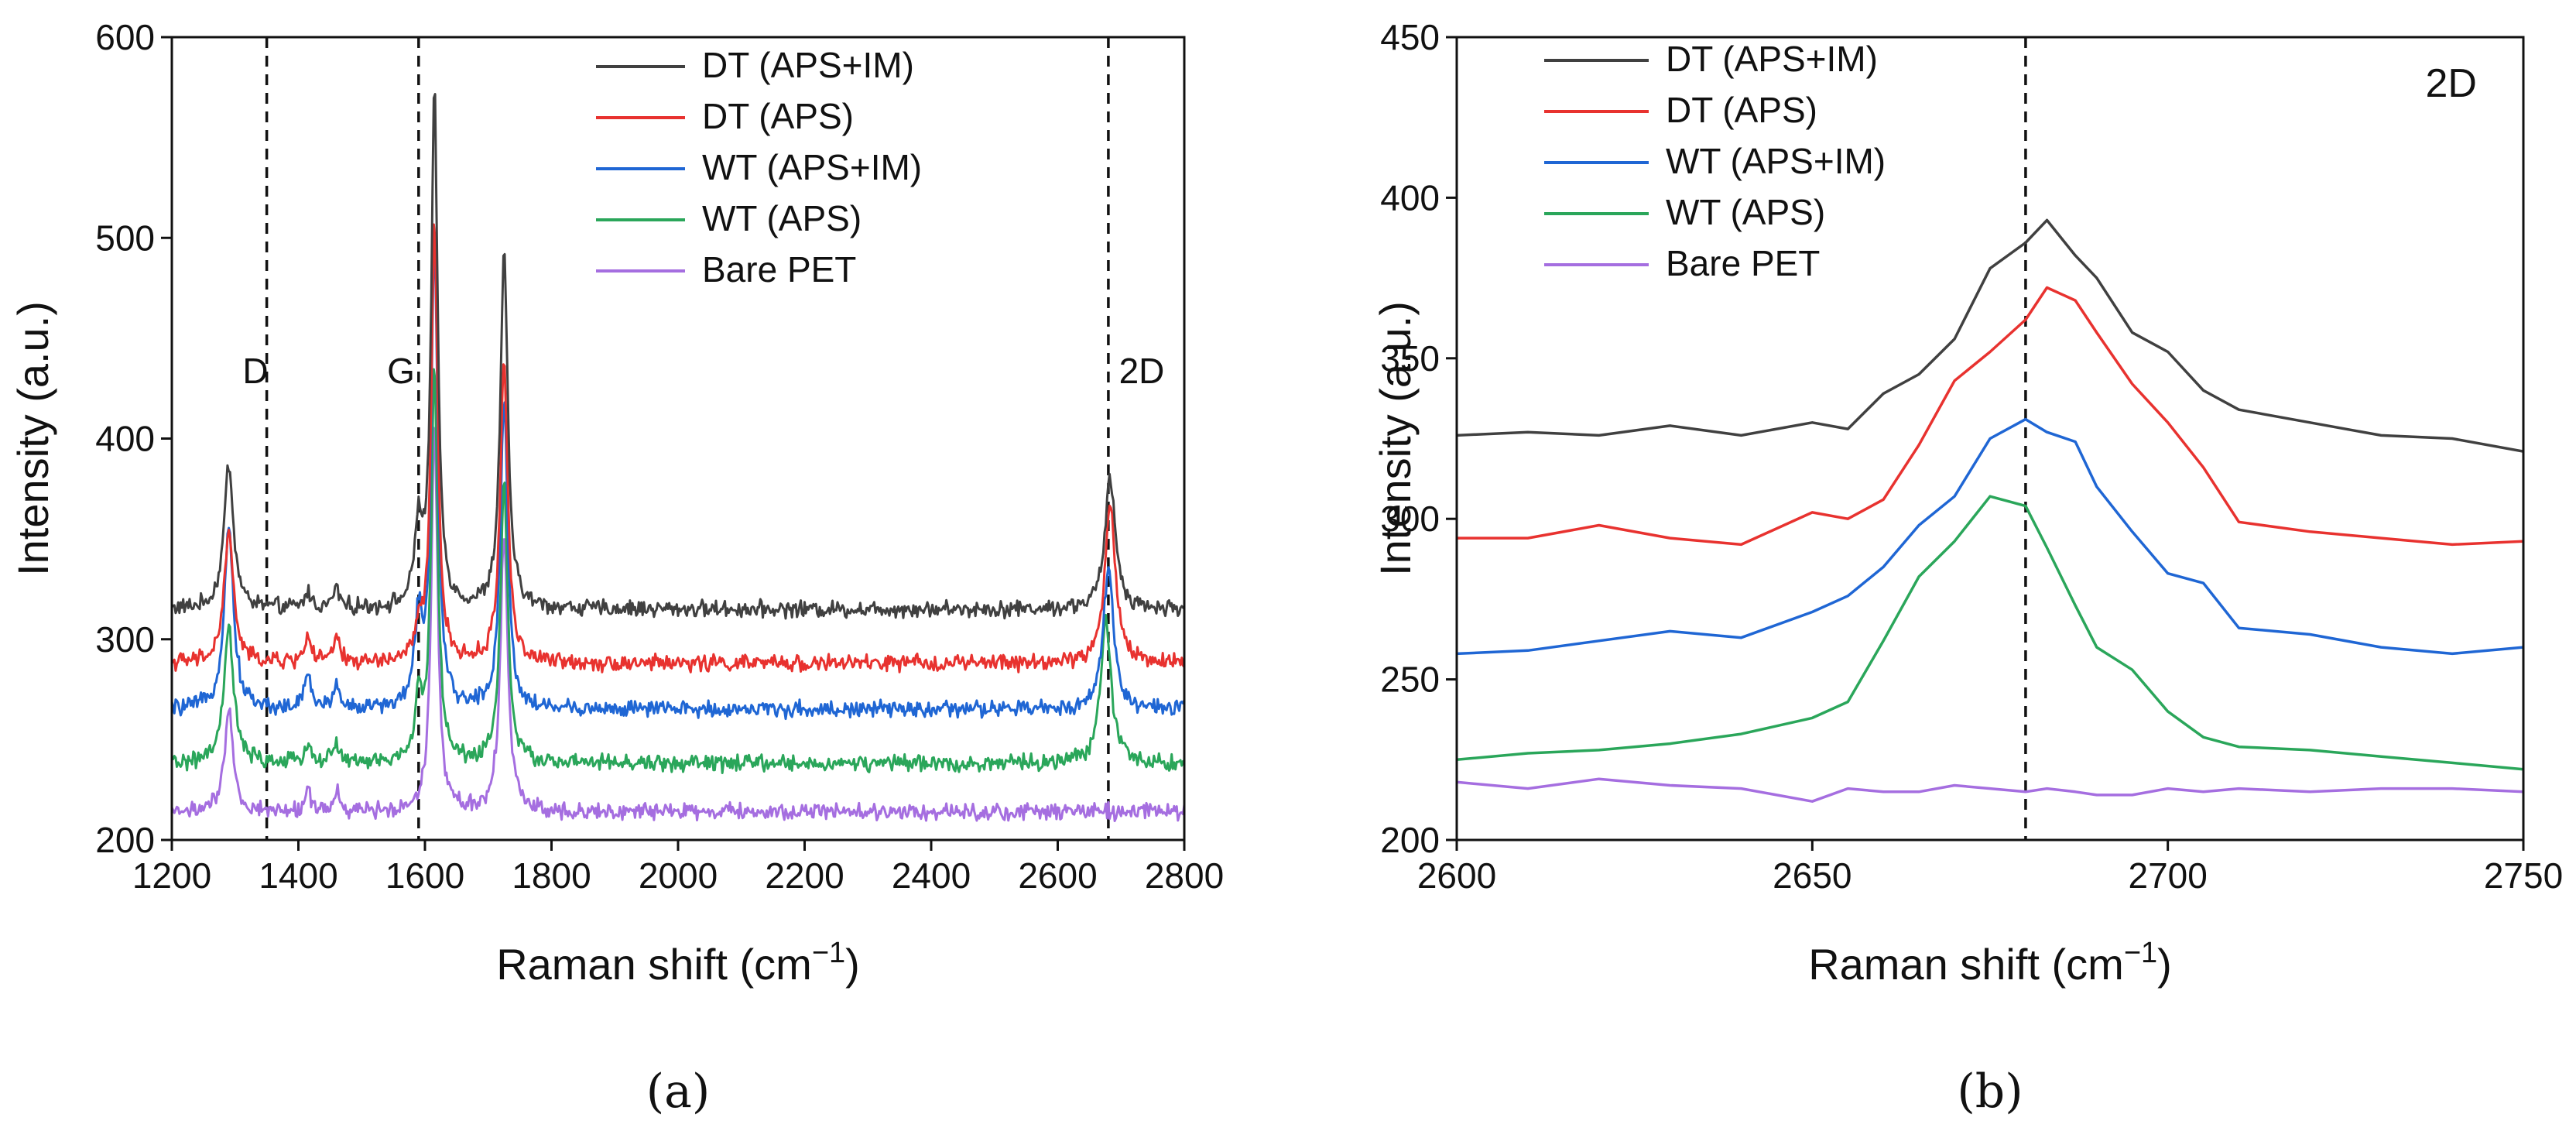 This screenshot has width=2576, height=1138. Describe the element at coordinates (1812, 875) in the screenshot. I see `x-tick-label: 2650` at that location.